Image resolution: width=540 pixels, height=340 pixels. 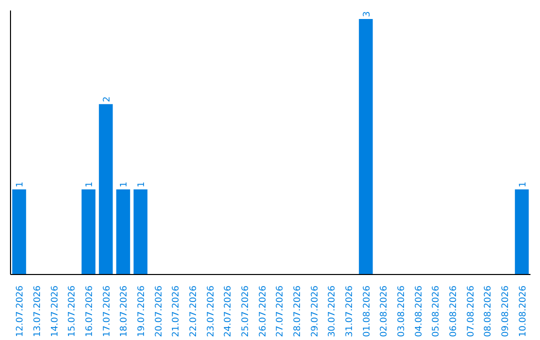 I want to click on x-tick-label: 08.08.2026, so click(x=489, y=311).